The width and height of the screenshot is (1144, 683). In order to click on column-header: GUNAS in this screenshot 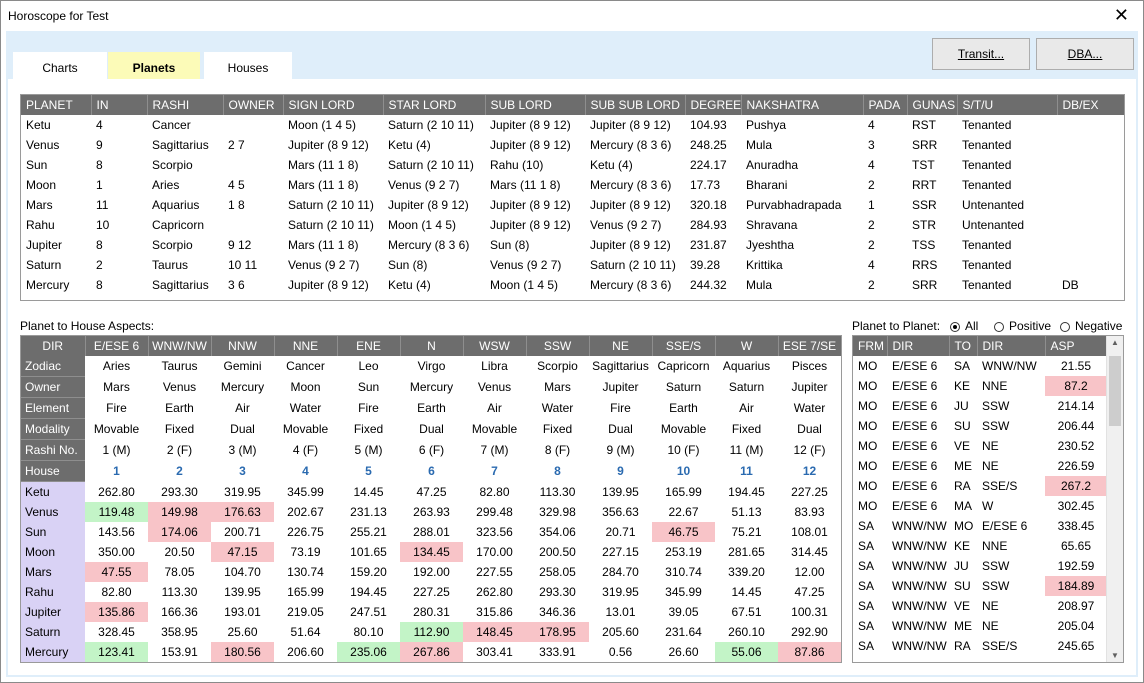, I will do `click(932, 105)`.